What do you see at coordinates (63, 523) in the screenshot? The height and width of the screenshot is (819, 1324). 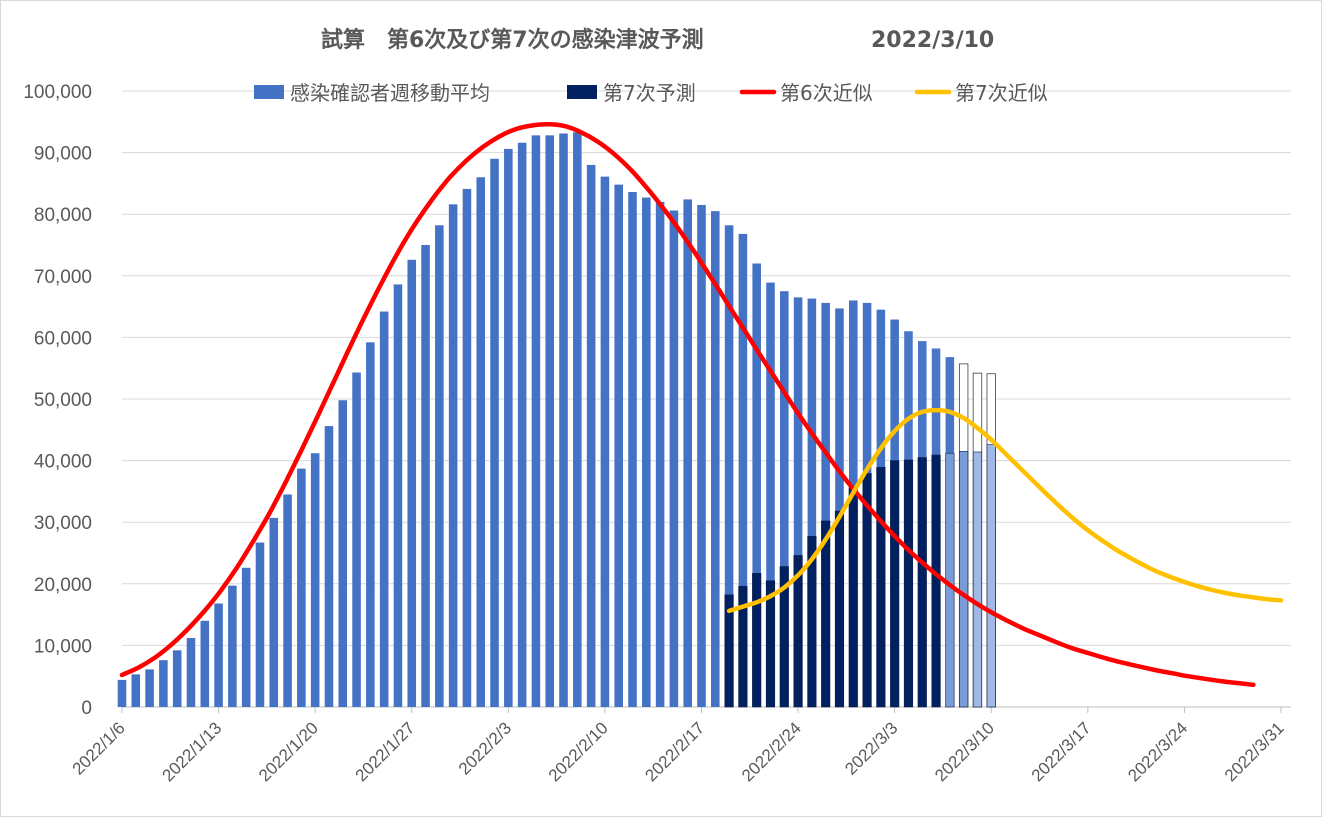 I see `y-tick-label: 30,000` at bounding box center [63, 523].